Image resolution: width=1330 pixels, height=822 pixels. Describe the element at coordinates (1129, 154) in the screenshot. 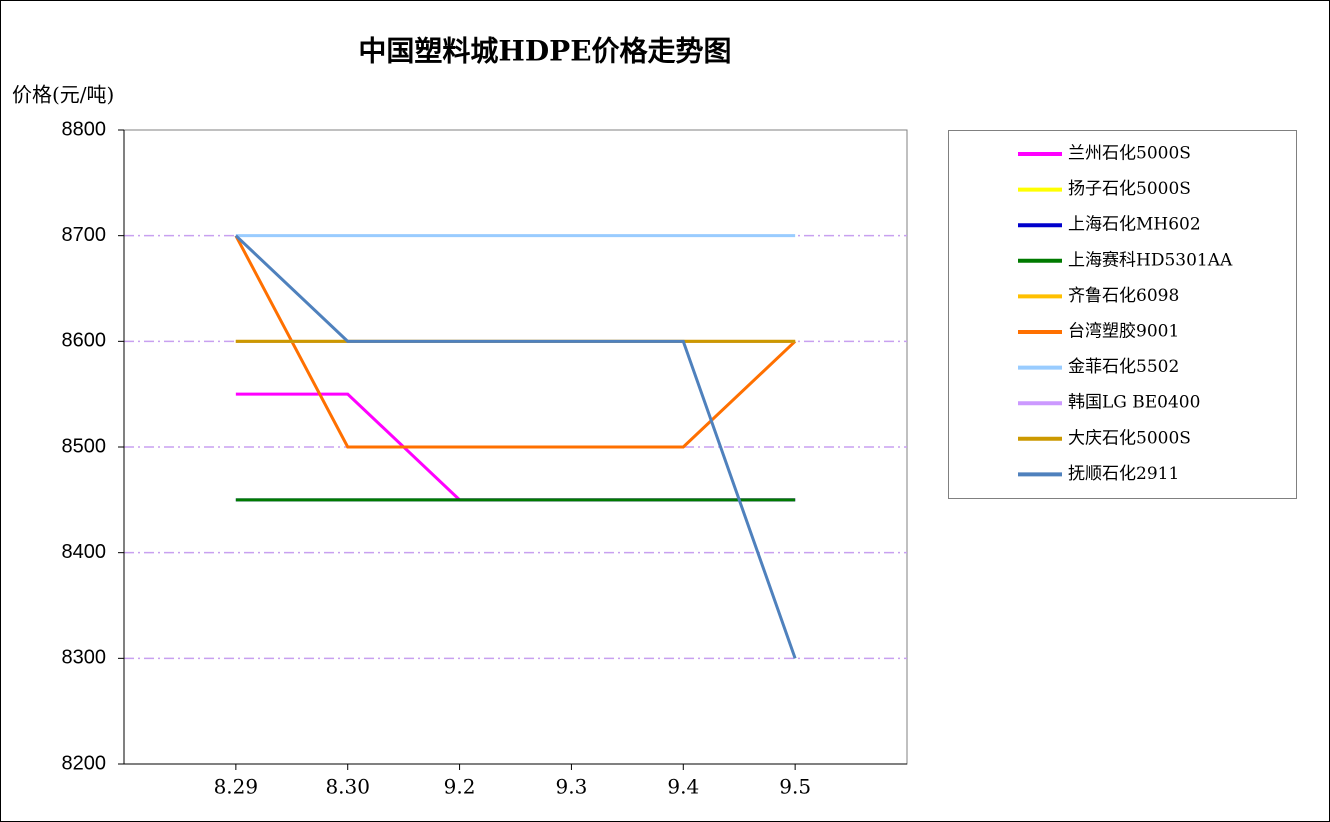

I see `legend-label: 兰州石化5000S` at that location.